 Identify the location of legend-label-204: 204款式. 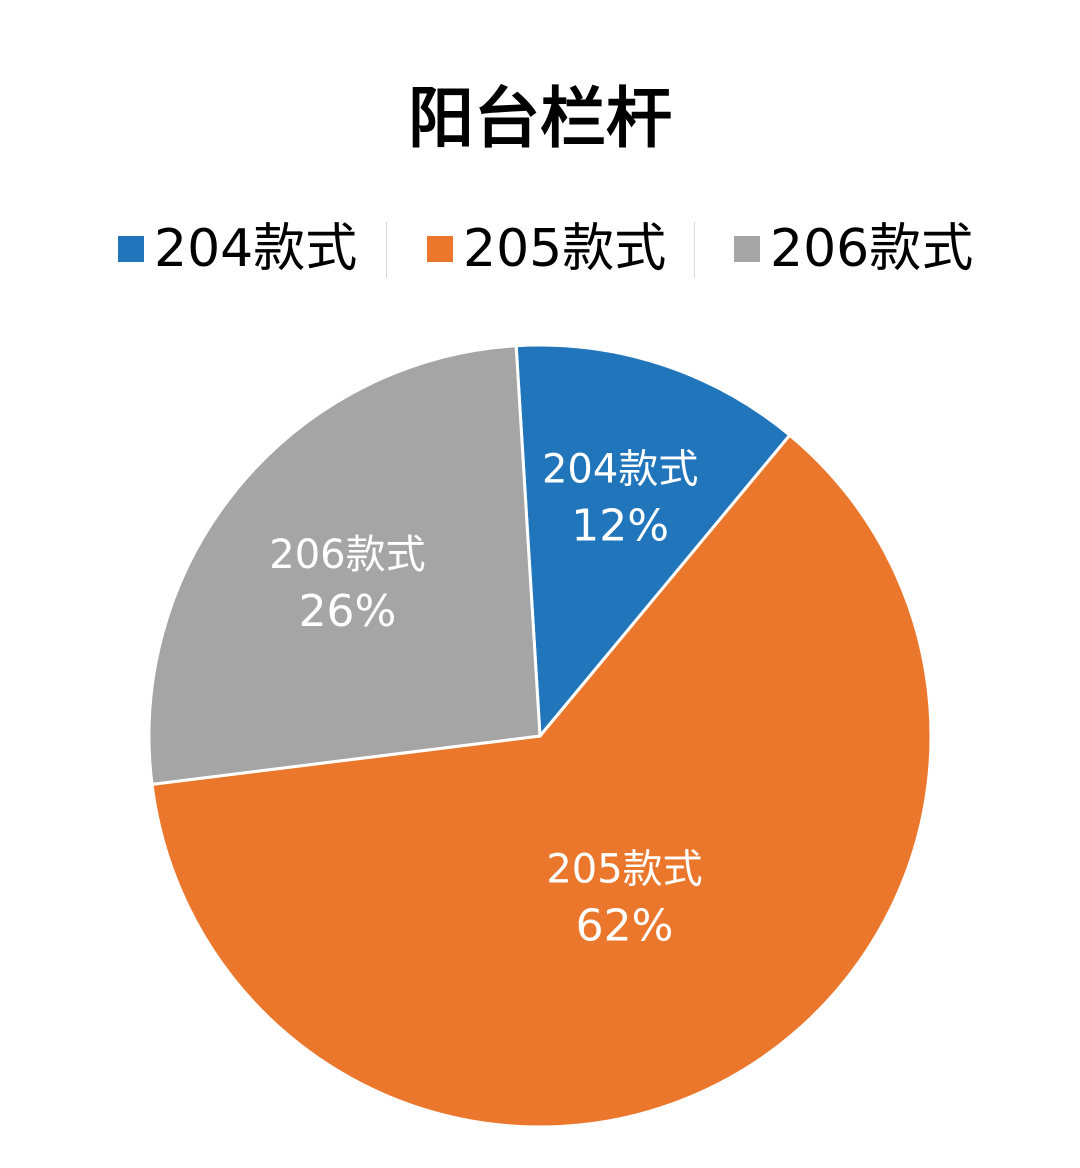
(256, 249).